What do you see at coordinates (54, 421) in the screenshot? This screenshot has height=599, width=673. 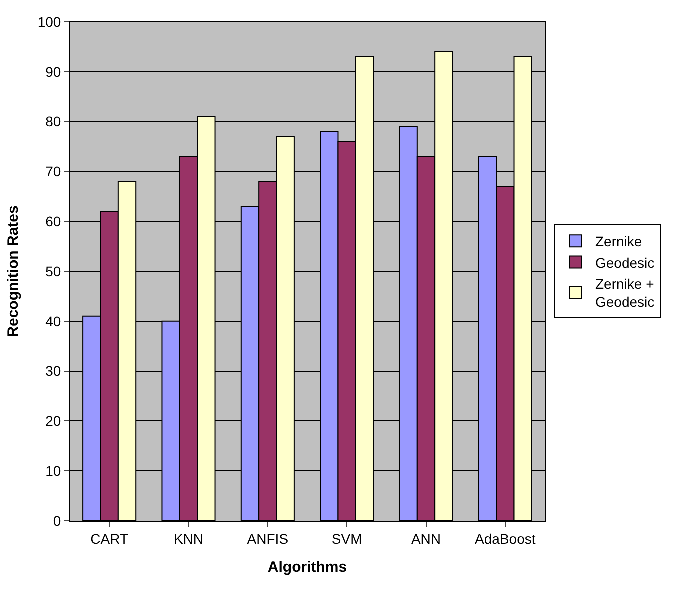 I see `y-tick-label: 20` at bounding box center [54, 421].